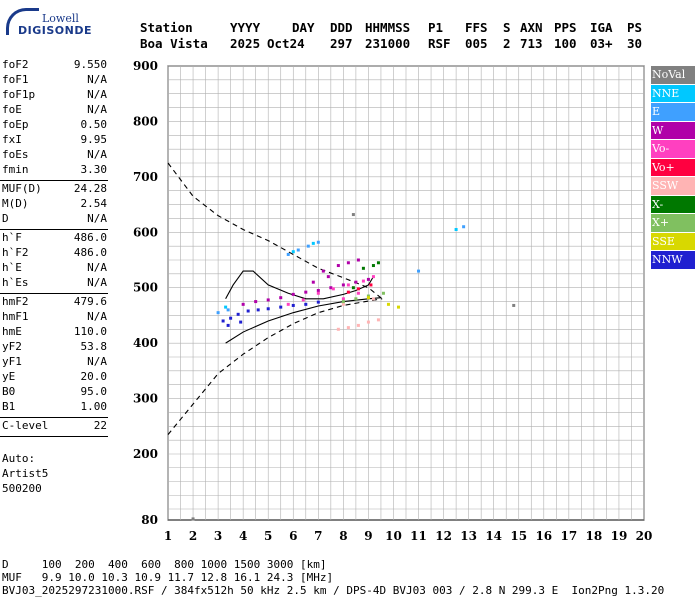 The image size is (700, 600). I want to click on y-tick-label: 200, so click(145, 454).